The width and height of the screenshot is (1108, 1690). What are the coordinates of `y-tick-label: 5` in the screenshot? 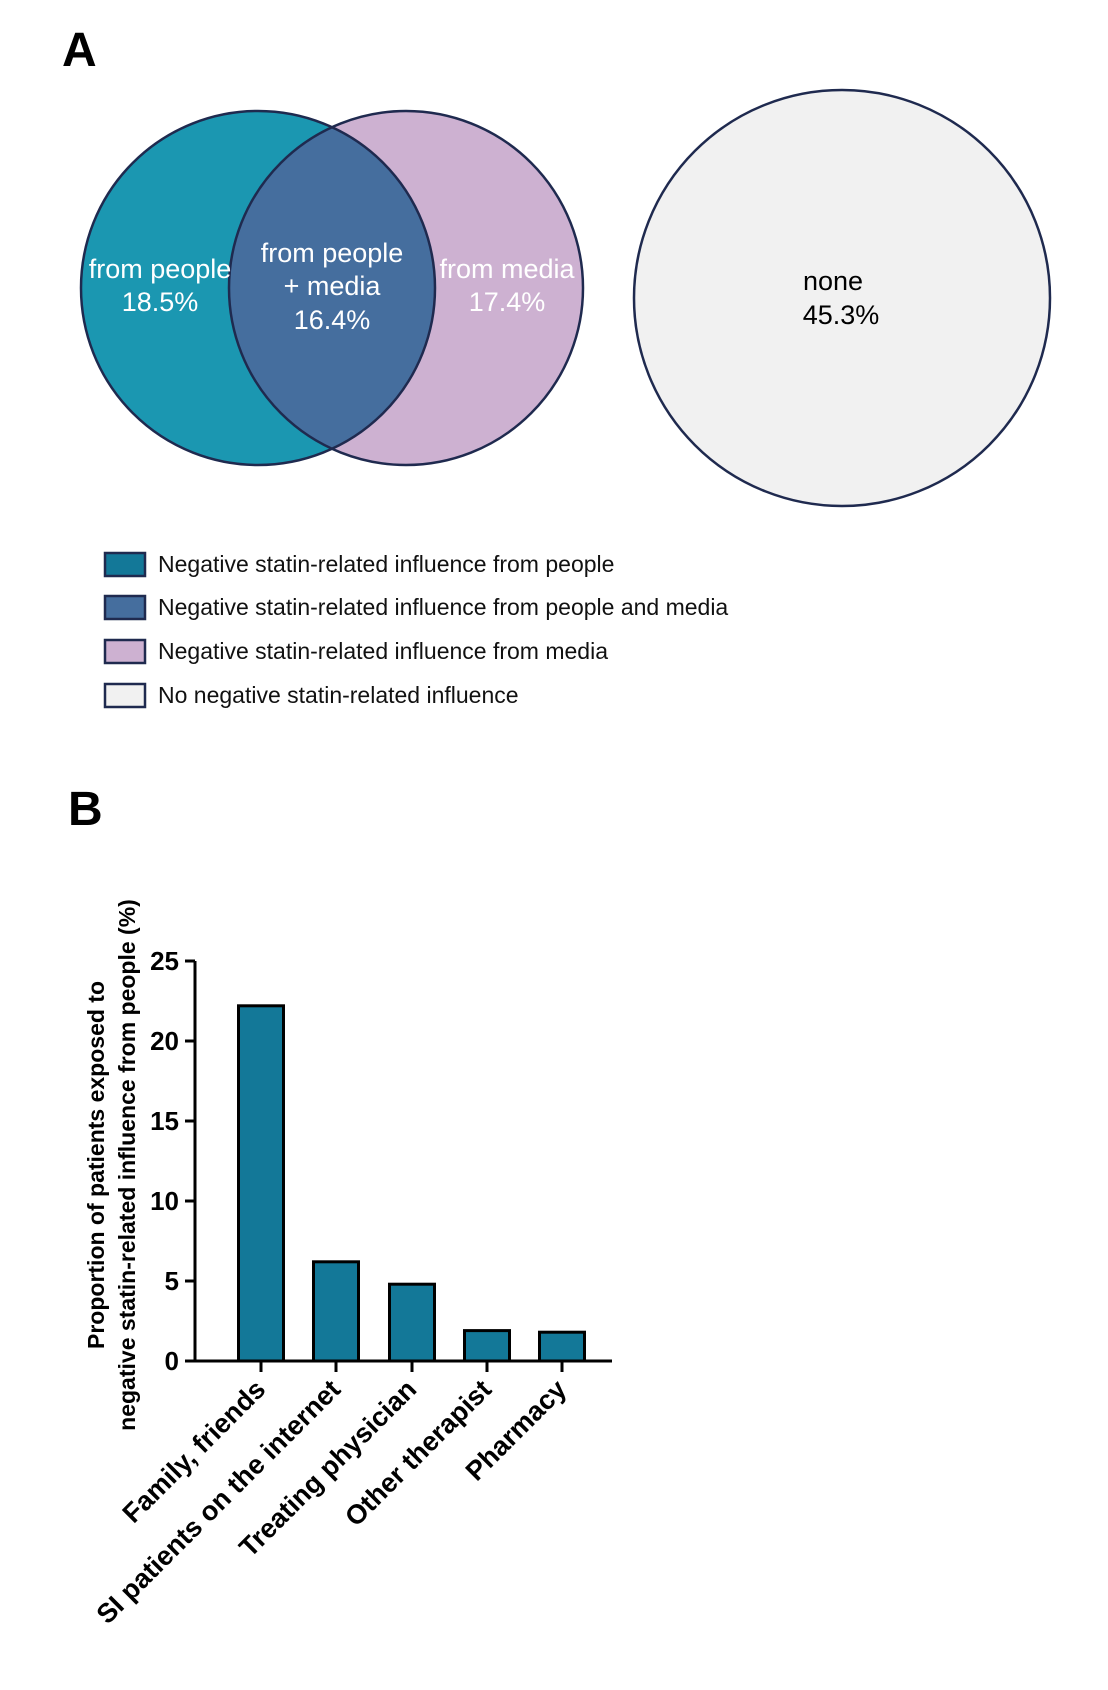 It's located at (172, 1281).